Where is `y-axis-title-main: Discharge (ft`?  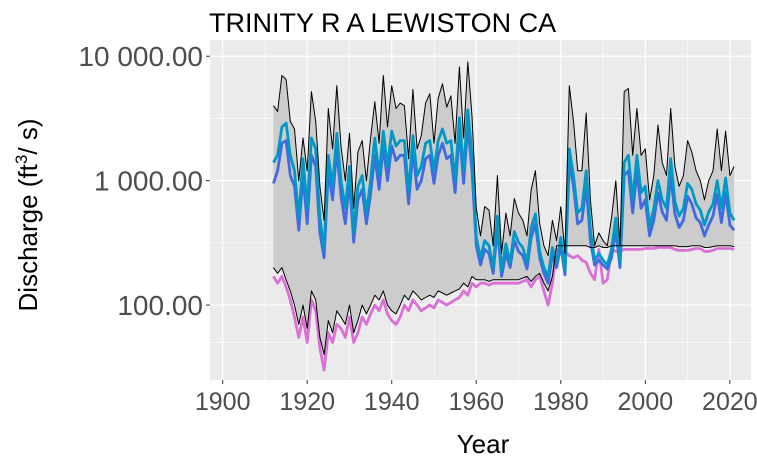
y-axis-title-main: Discharge (ft is located at coordinates (28, 237).